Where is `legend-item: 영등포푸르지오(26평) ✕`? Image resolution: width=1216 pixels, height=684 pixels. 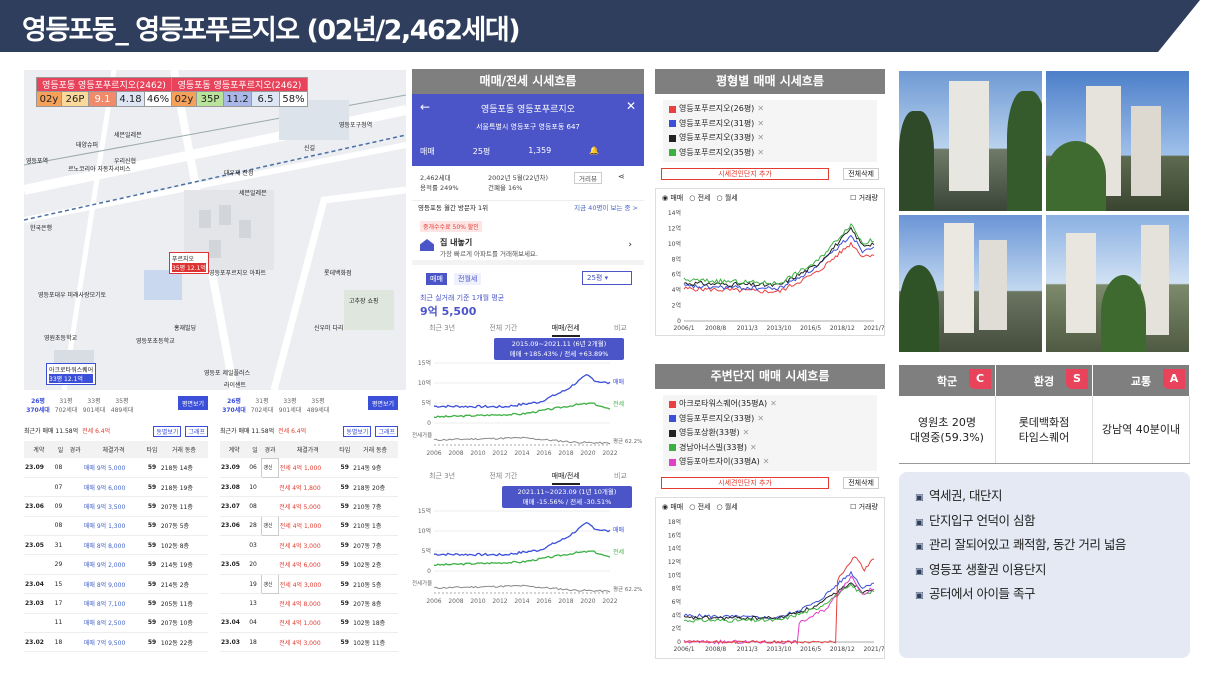 legend-item: 영등포푸르지오(26평) ✕ is located at coordinates (770, 109).